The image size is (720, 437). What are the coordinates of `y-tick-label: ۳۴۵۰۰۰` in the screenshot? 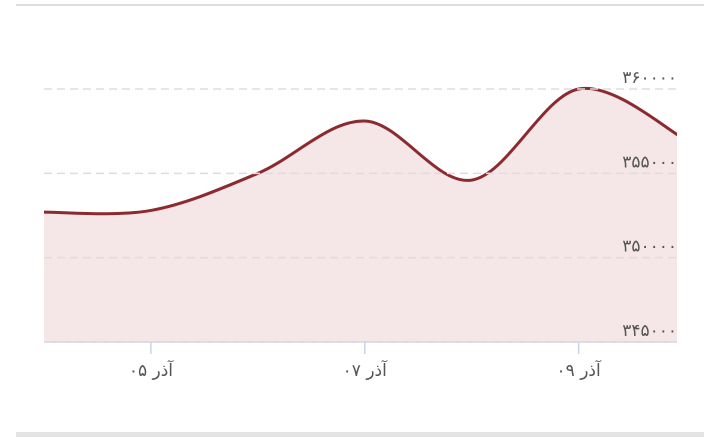 It's located at (649, 331).